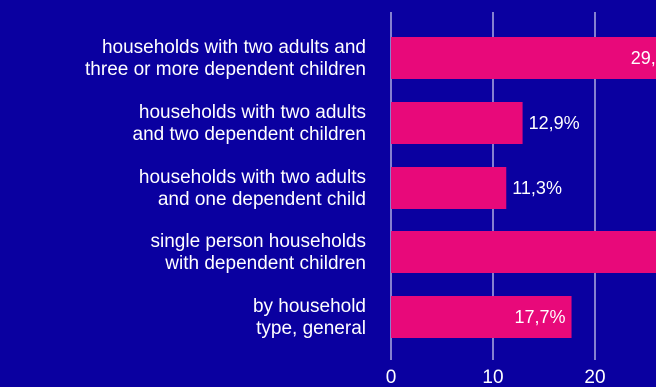 The image size is (656, 387). Describe the element at coordinates (537, 188) in the screenshot. I see `data-label: 11,3%` at that location.